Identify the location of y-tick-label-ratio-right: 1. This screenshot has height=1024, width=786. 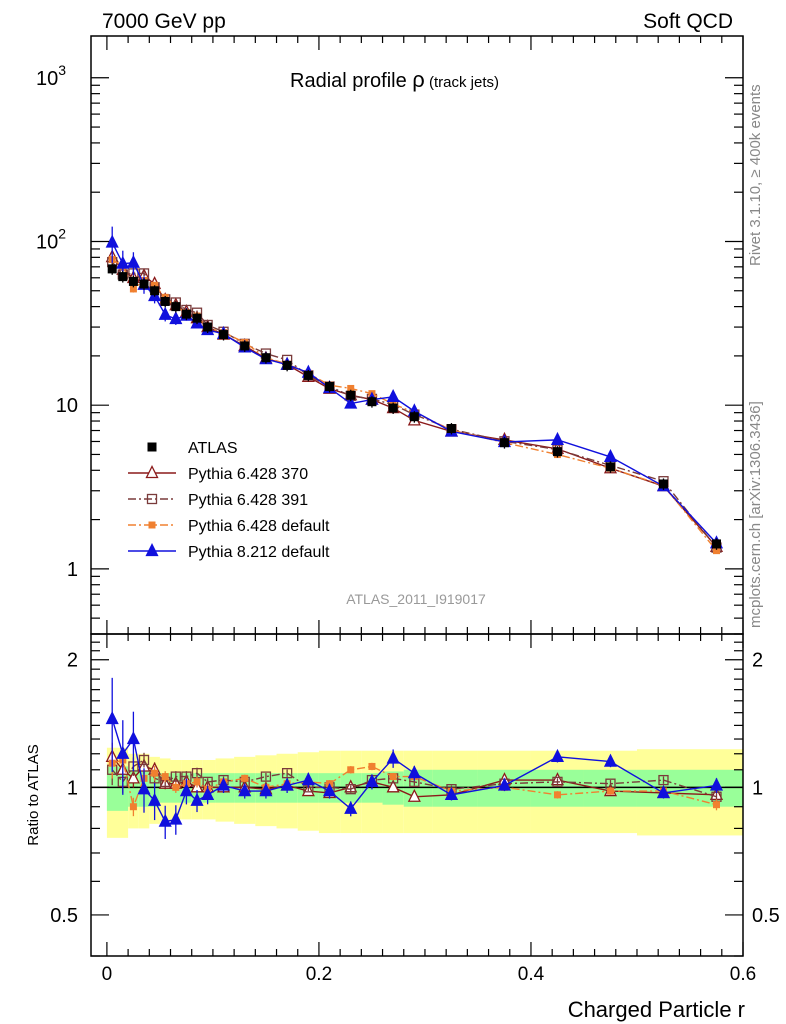
(757, 788).